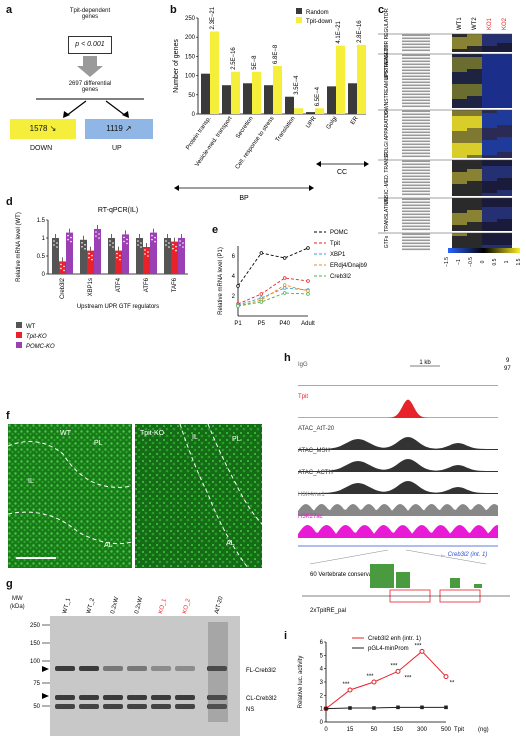  I want to click on i-xtick-label: 300, so click(422, 730).